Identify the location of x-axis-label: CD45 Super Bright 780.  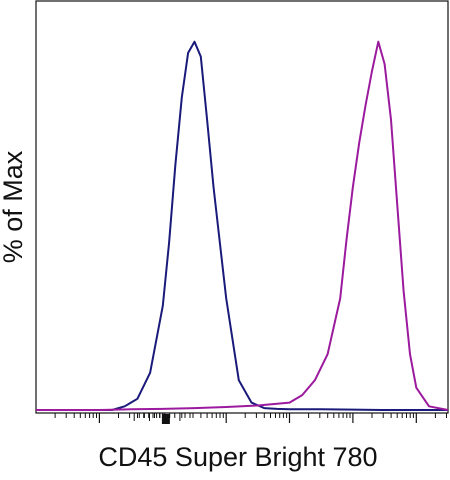
(237, 457).